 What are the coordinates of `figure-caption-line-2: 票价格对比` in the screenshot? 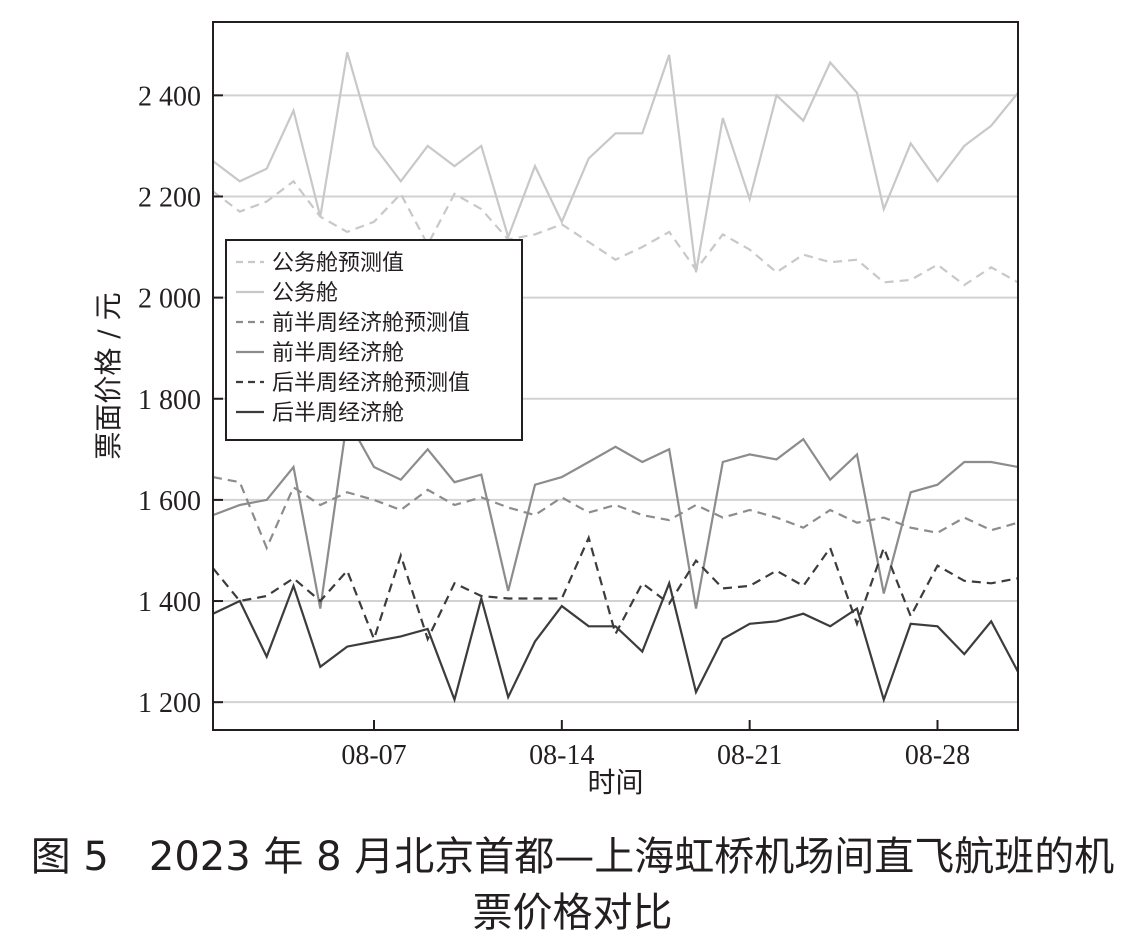 It's located at (572, 913).